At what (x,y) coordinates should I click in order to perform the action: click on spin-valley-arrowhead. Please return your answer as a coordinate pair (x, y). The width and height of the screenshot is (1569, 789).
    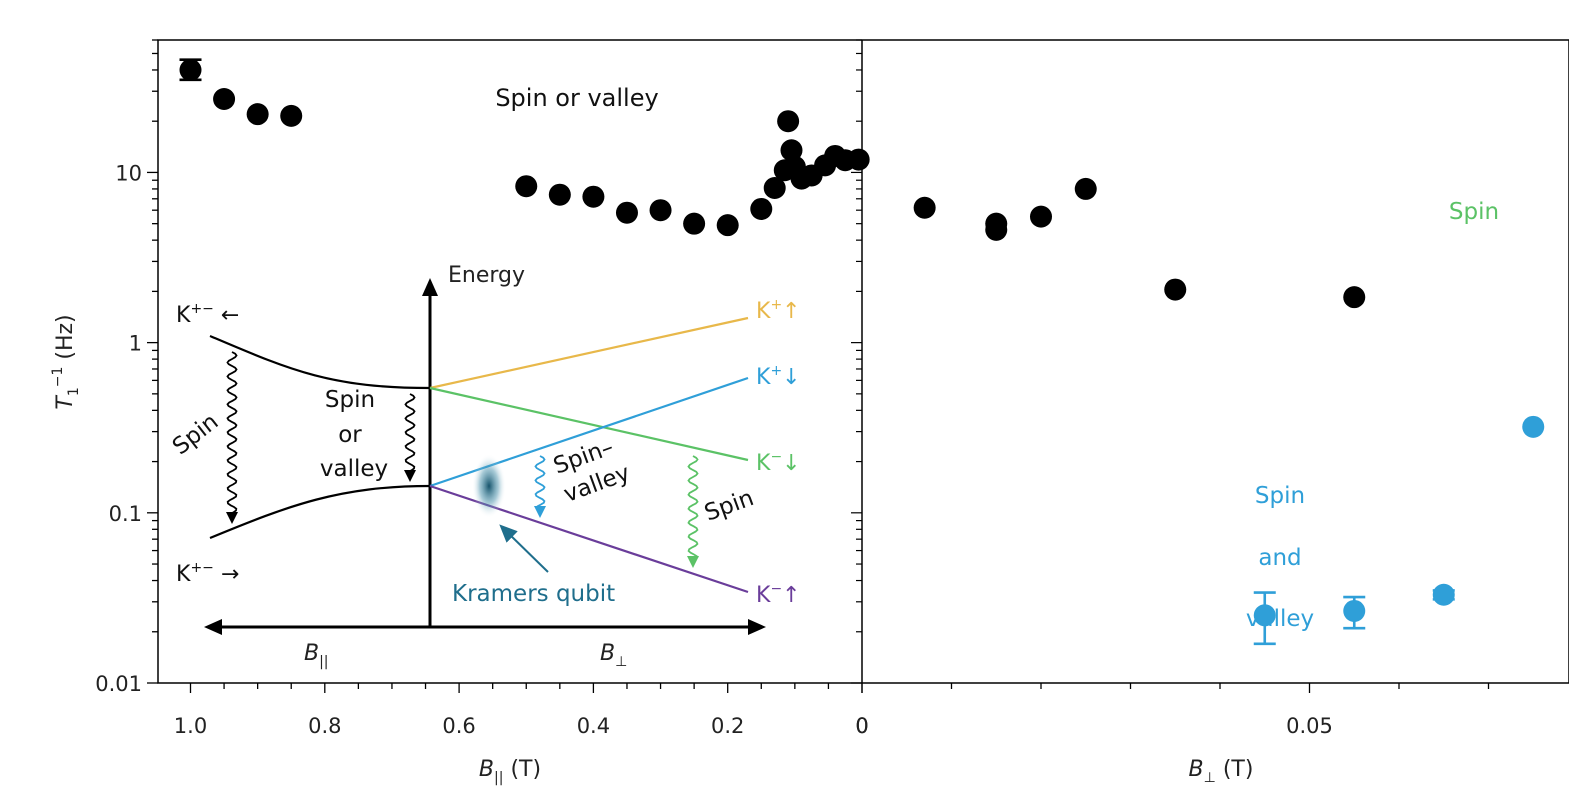
    Looking at the image, I should click on (540, 512).